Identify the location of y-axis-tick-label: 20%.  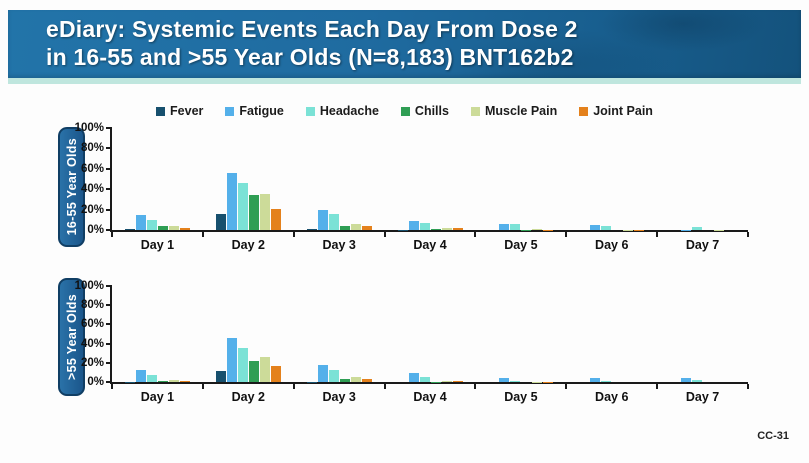
(92, 362).